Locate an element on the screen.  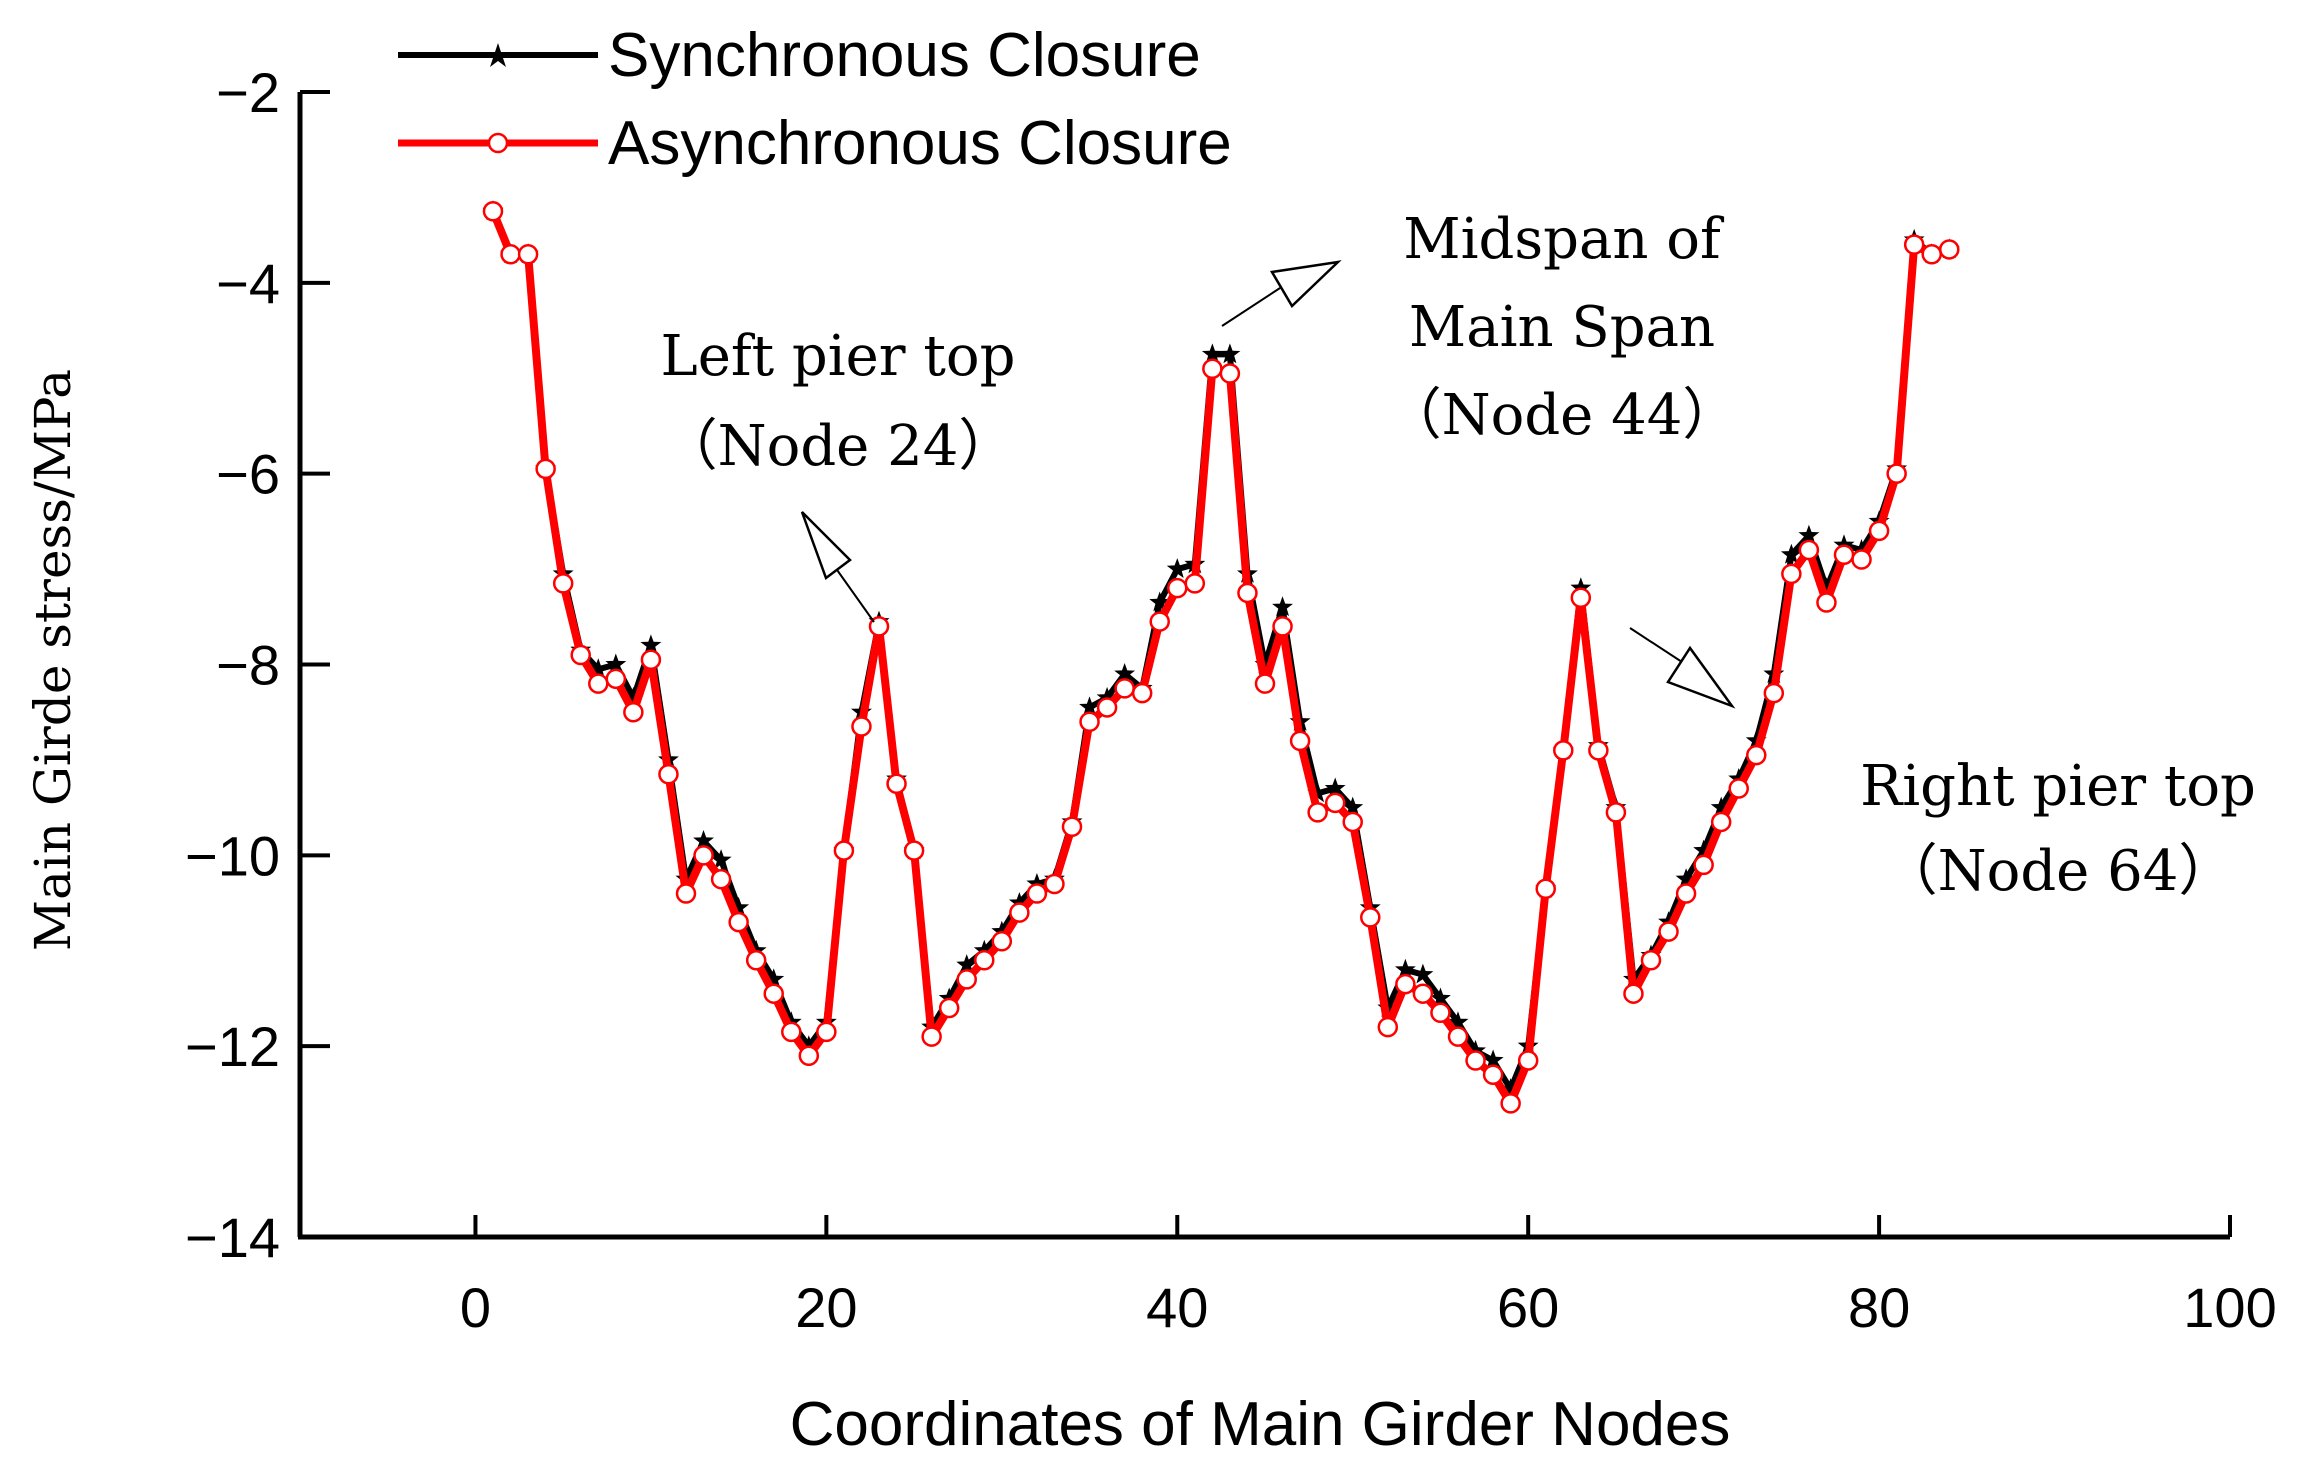
legend-label-synchronous: Synchronous Closure is located at coordinates (904, 55).